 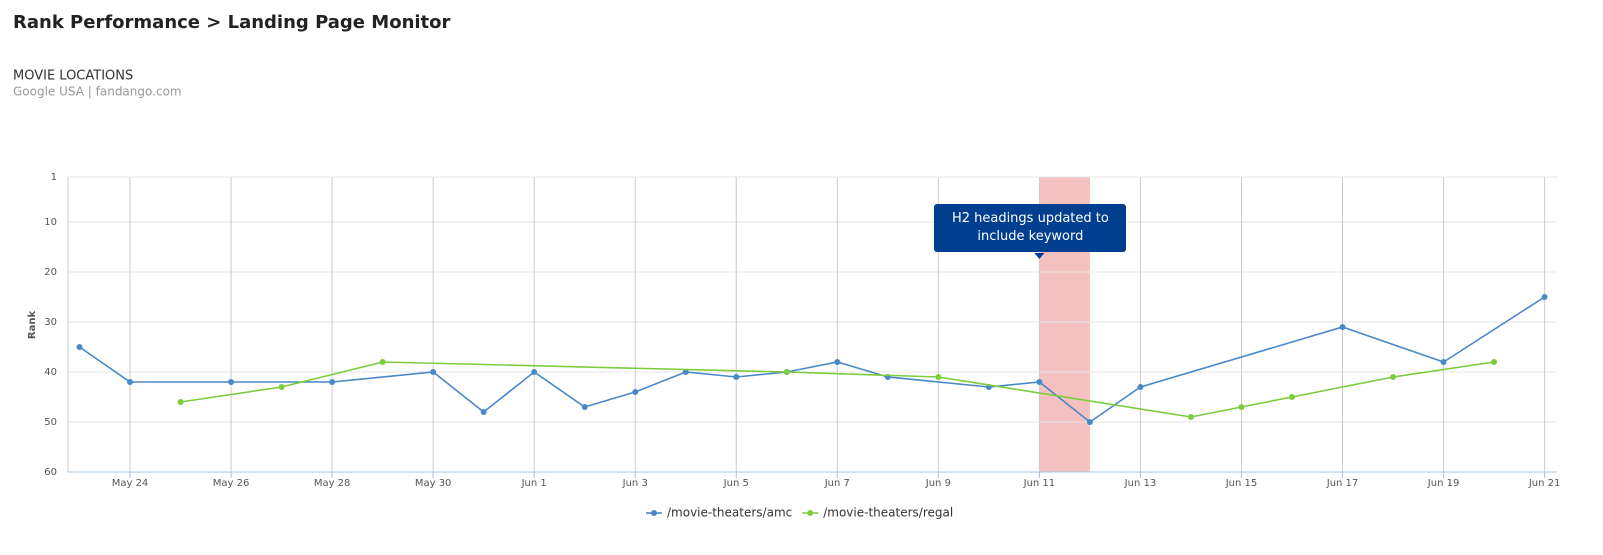 I want to click on y-tick-label: 1, so click(x=54, y=177).